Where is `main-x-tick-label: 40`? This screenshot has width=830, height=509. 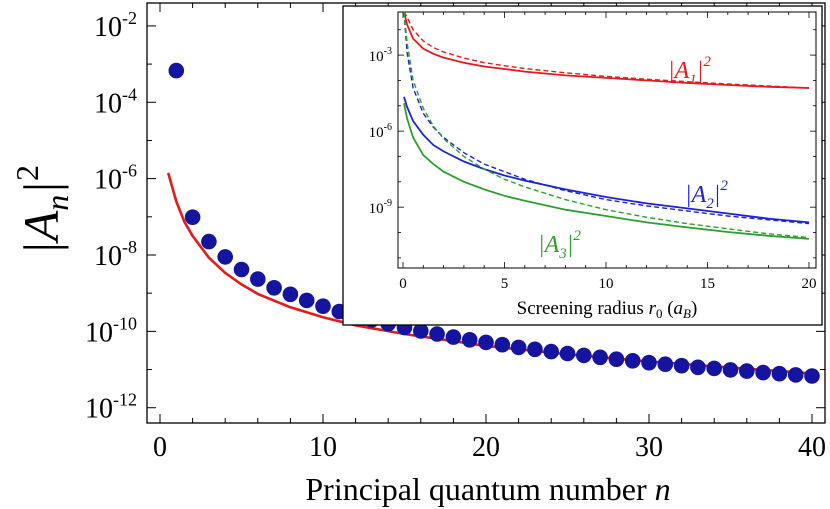 main-x-tick-label: 40 is located at coordinates (812, 447).